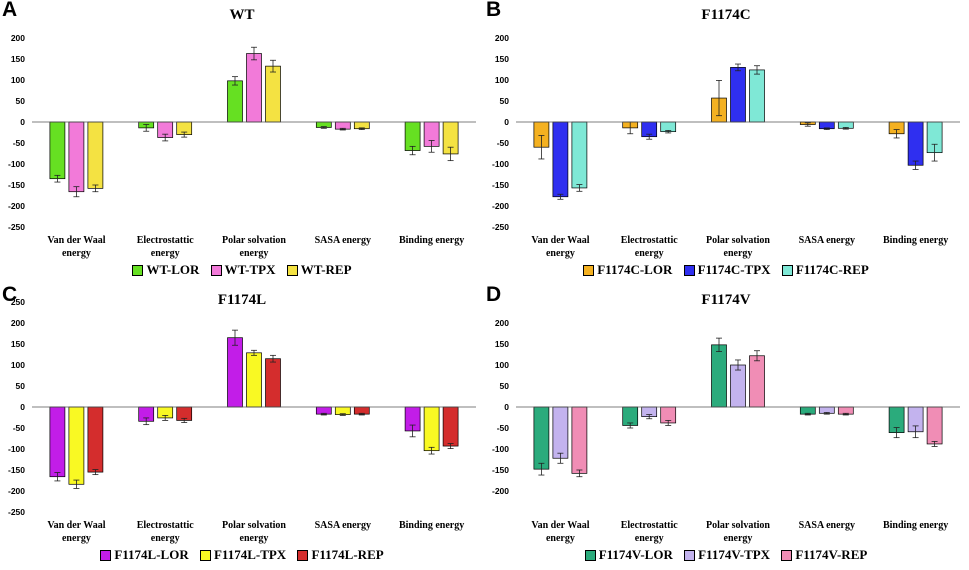 The height and width of the screenshot is (570, 969). I want to click on legend-item: F1174L-LOR, so click(144, 555).